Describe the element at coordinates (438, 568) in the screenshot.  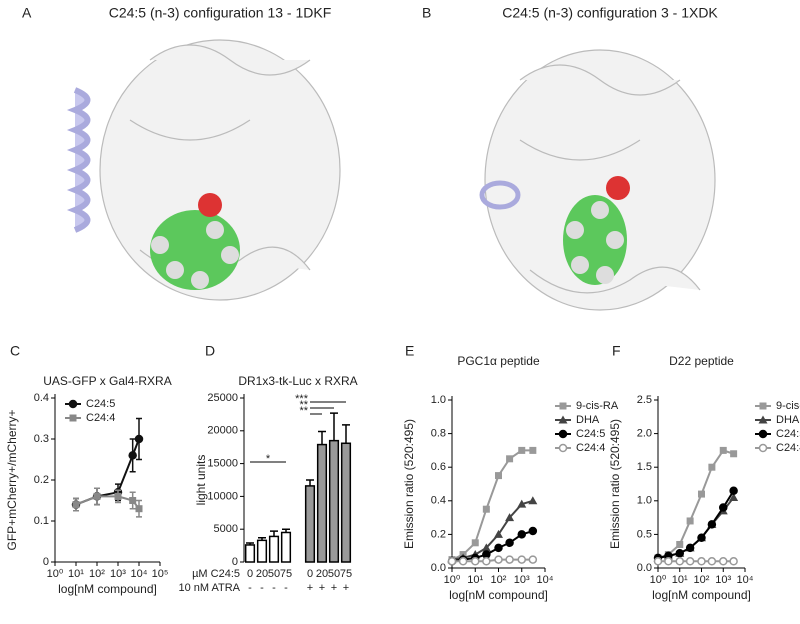
I see `y-tick-label: 0.0` at that location.